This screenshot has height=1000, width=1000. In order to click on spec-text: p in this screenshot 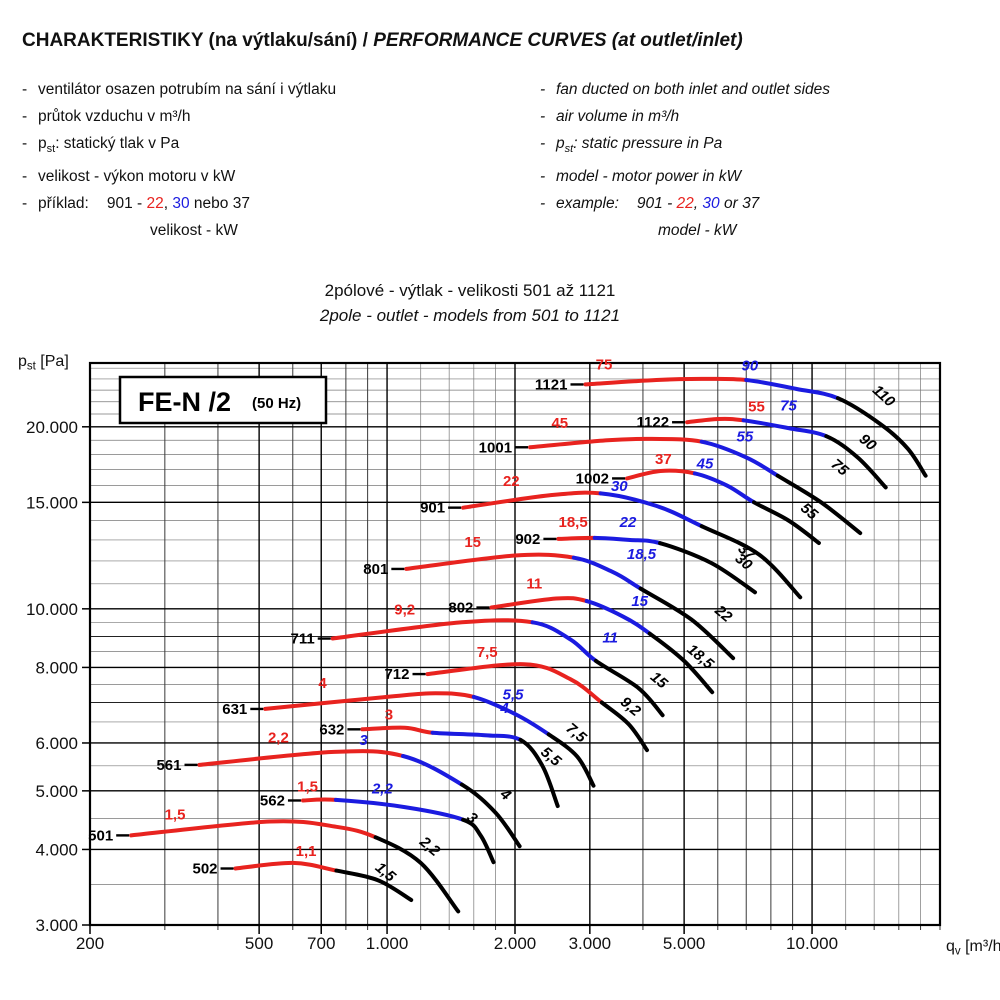, I will do `click(42, 143)`.